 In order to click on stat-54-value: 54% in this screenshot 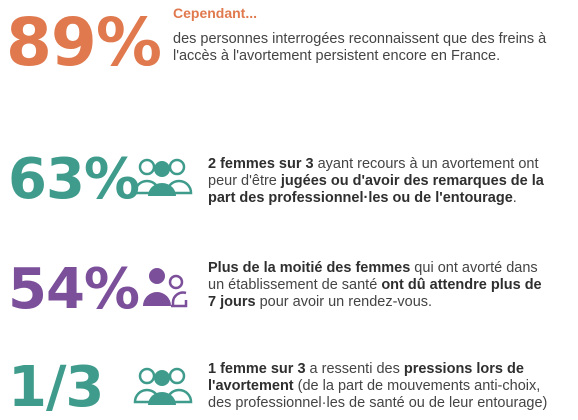, I will do `click(74, 289)`.